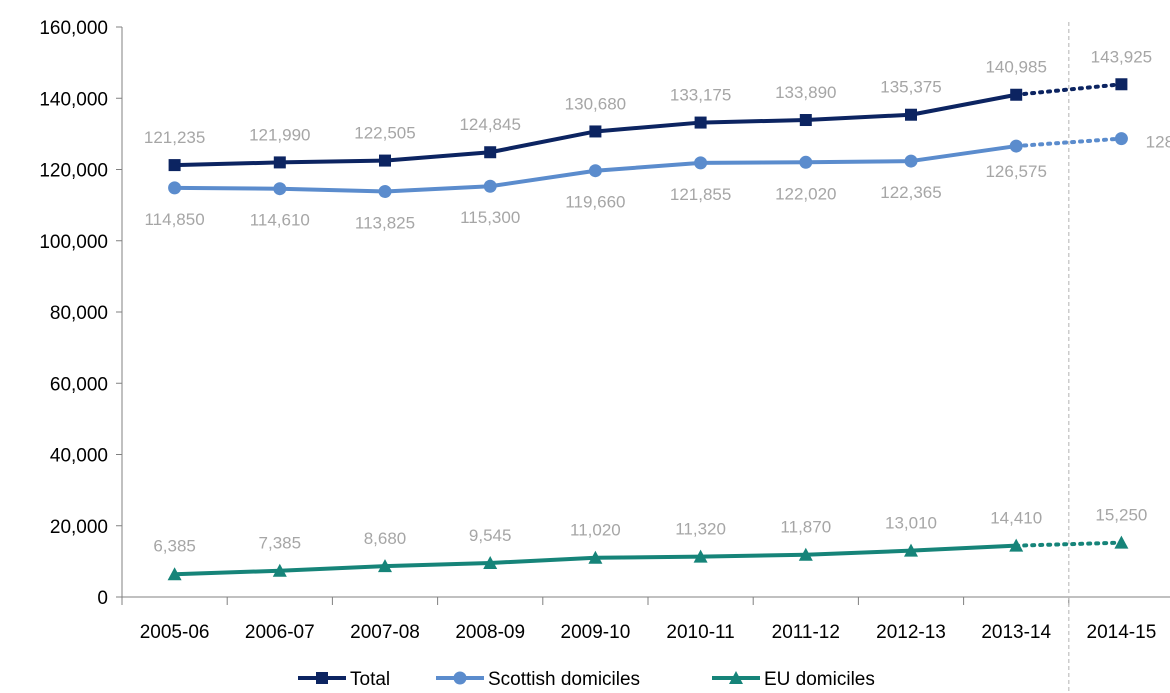 This screenshot has width=1170, height=693. I want to click on data-label: 14,410, so click(1016, 518).